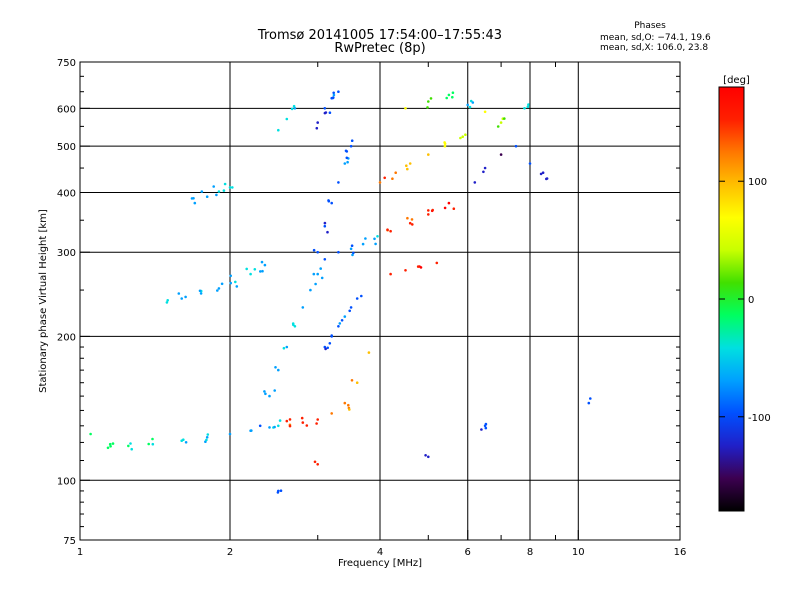 The height and width of the screenshot is (600, 800). What do you see at coordinates (380, 563) in the screenshot?
I see `x-axis-label: Frequency [MHz]` at bounding box center [380, 563].